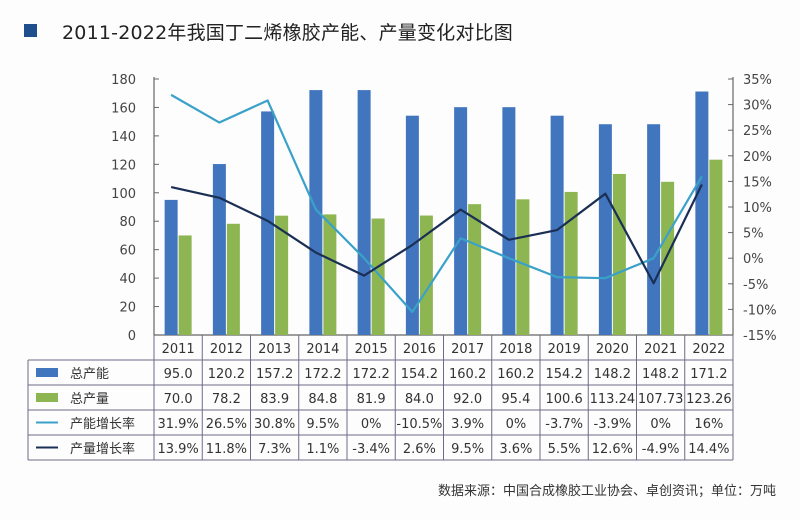 The height and width of the screenshot is (520, 800). Describe the element at coordinates (322, 399) in the screenshot. I see `table-cell: 84.8` at that location.